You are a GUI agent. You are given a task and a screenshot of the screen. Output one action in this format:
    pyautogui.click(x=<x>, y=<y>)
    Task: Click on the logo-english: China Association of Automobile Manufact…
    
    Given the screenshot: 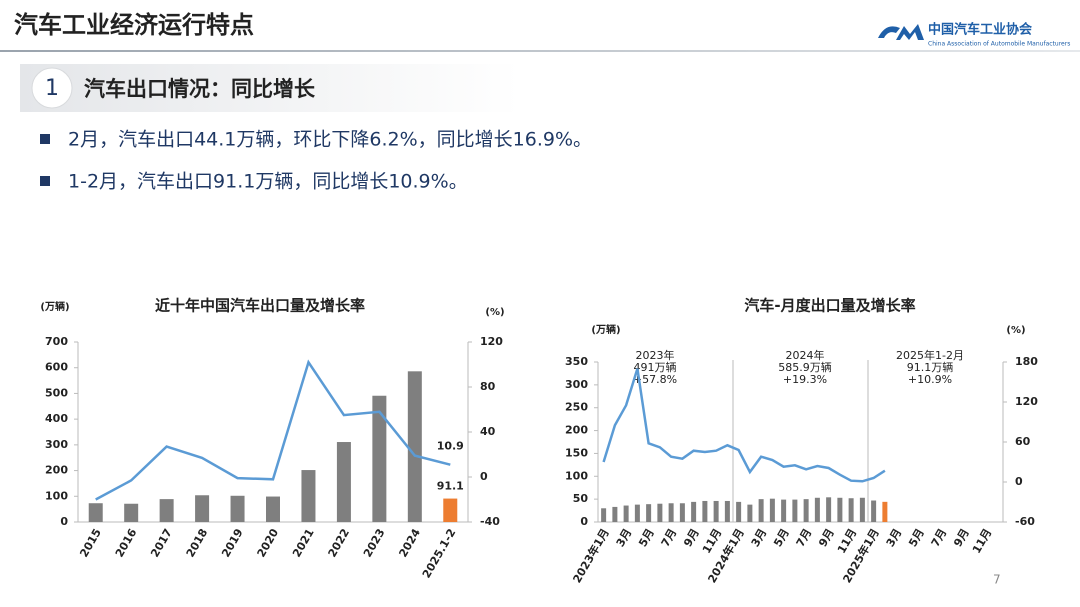 What is the action you would take?
    pyautogui.click(x=999, y=44)
    